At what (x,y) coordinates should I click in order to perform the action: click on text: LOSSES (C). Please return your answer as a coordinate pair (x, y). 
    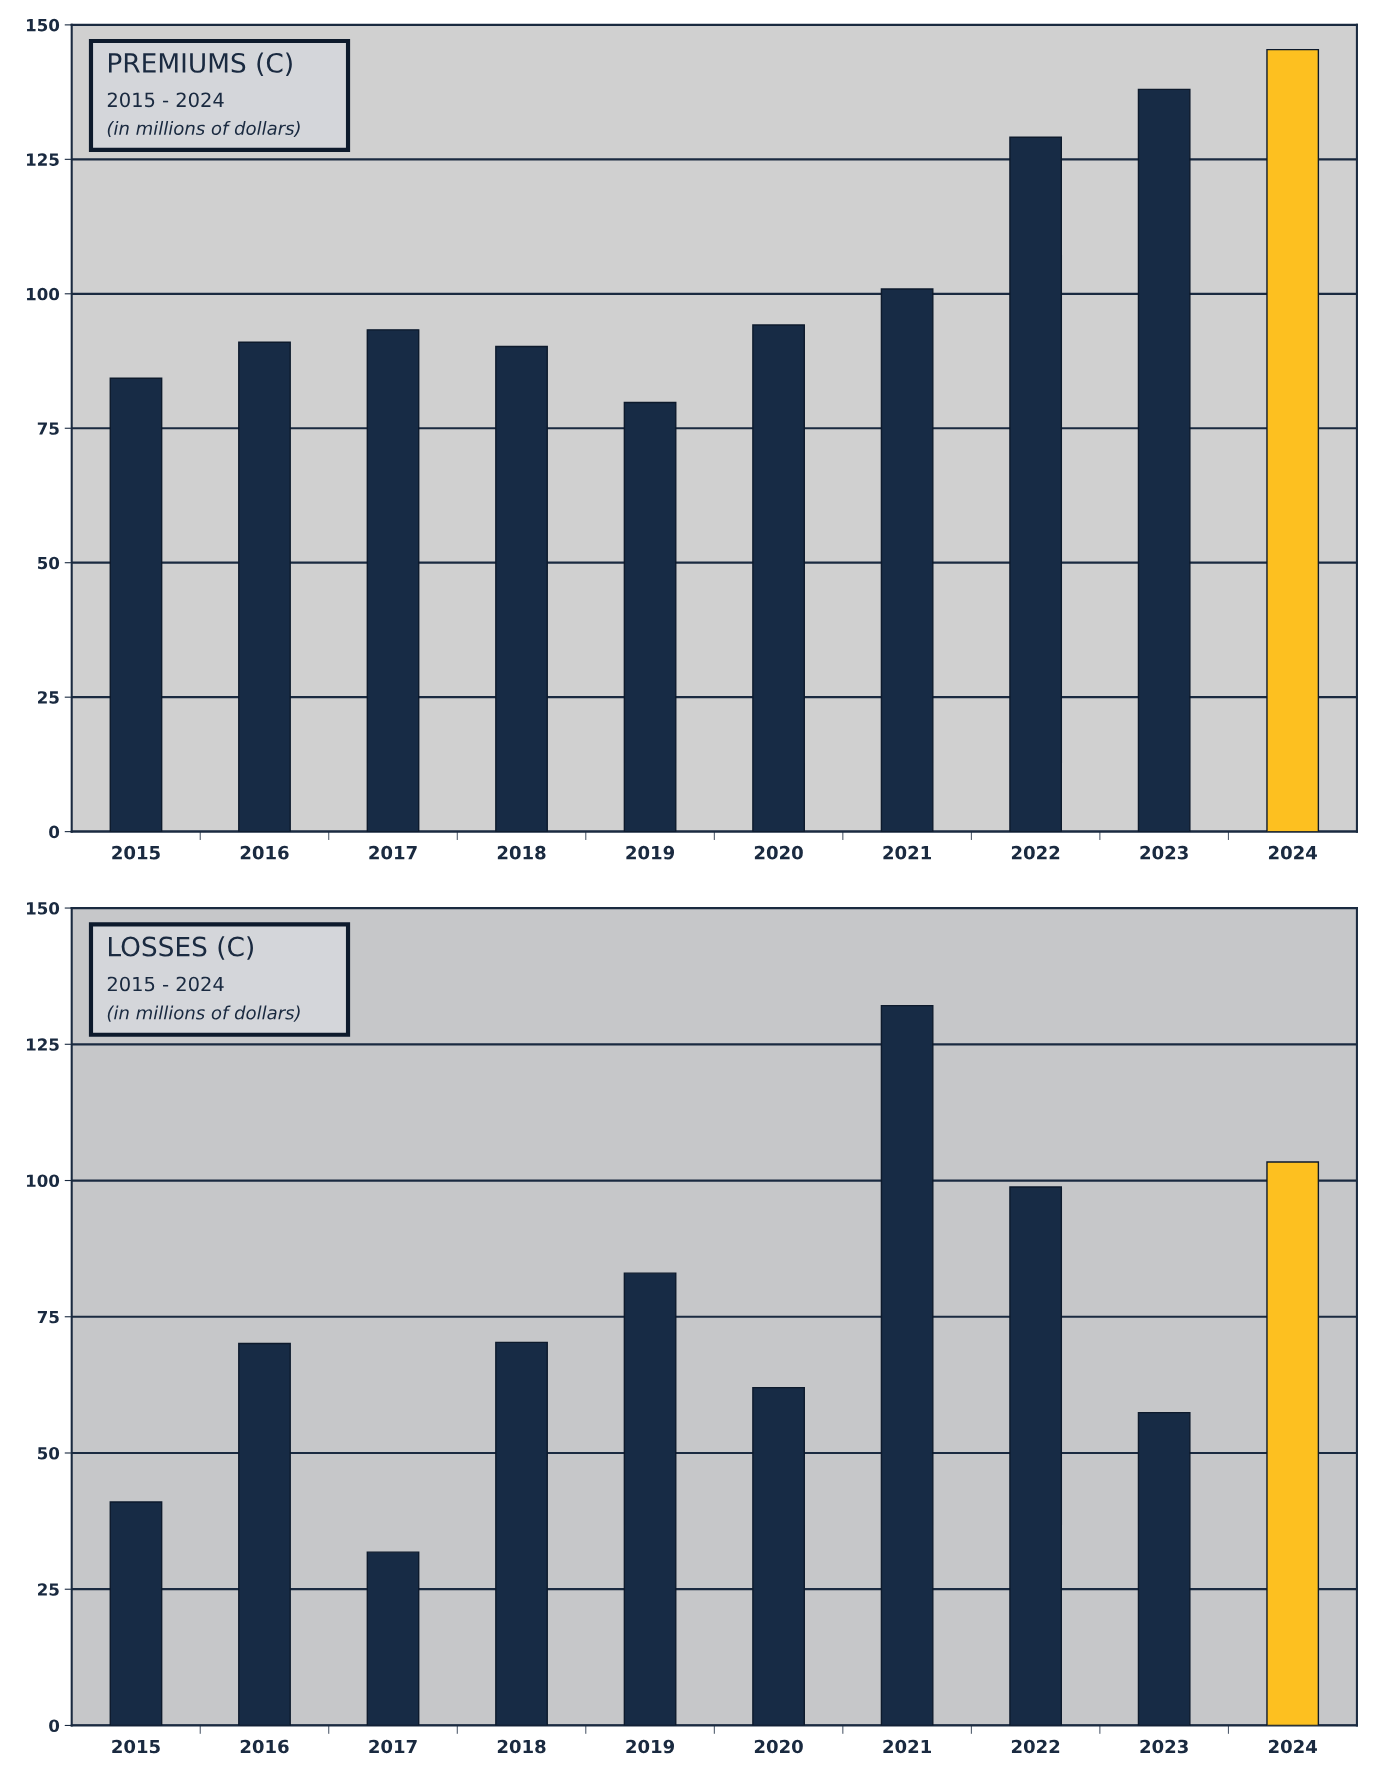
    Looking at the image, I should click on (181, 948).